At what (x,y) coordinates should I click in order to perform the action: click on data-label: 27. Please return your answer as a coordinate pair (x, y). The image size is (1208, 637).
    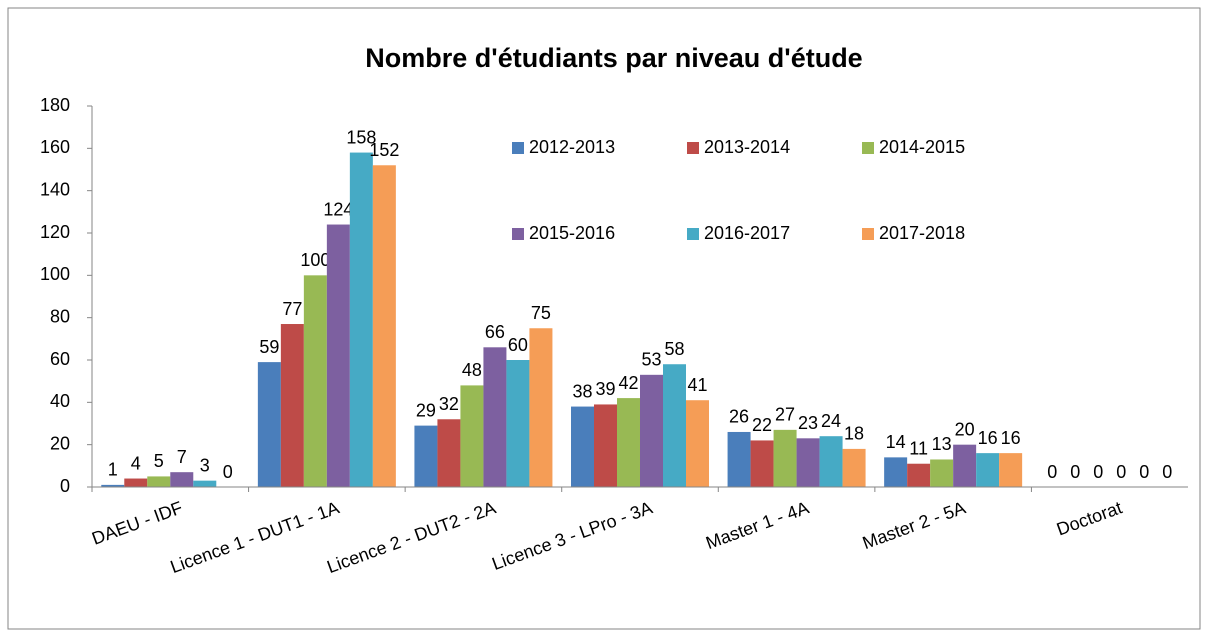
    Looking at the image, I should click on (785, 415).